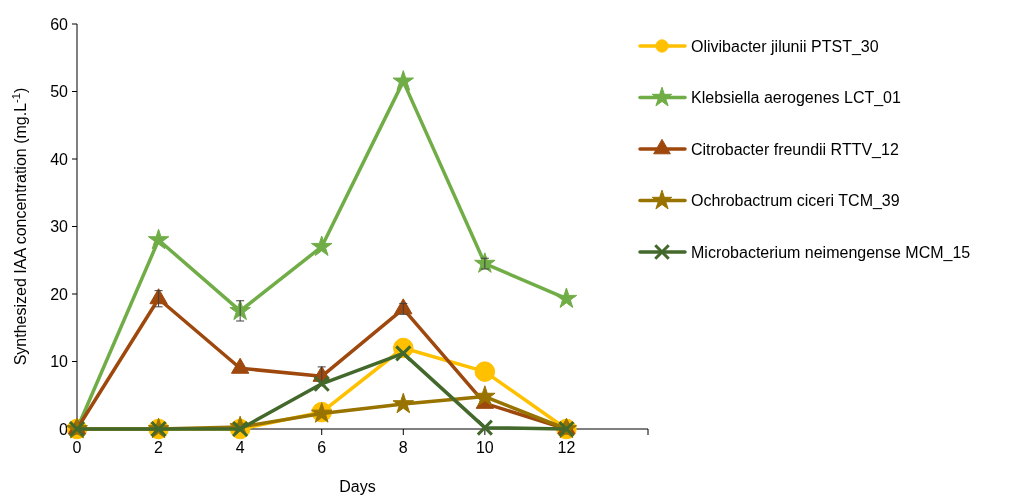  I want to click on x-tick-label: 0, so click(77, 447).